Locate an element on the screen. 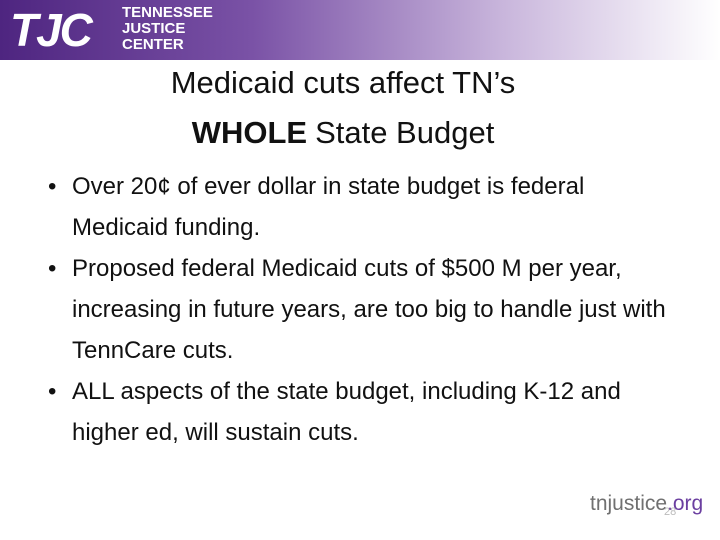 Image resolution: width=720 pixels, height=540 pixels. org-name-line: TENNESSEE is located at coordinates (167, 12).